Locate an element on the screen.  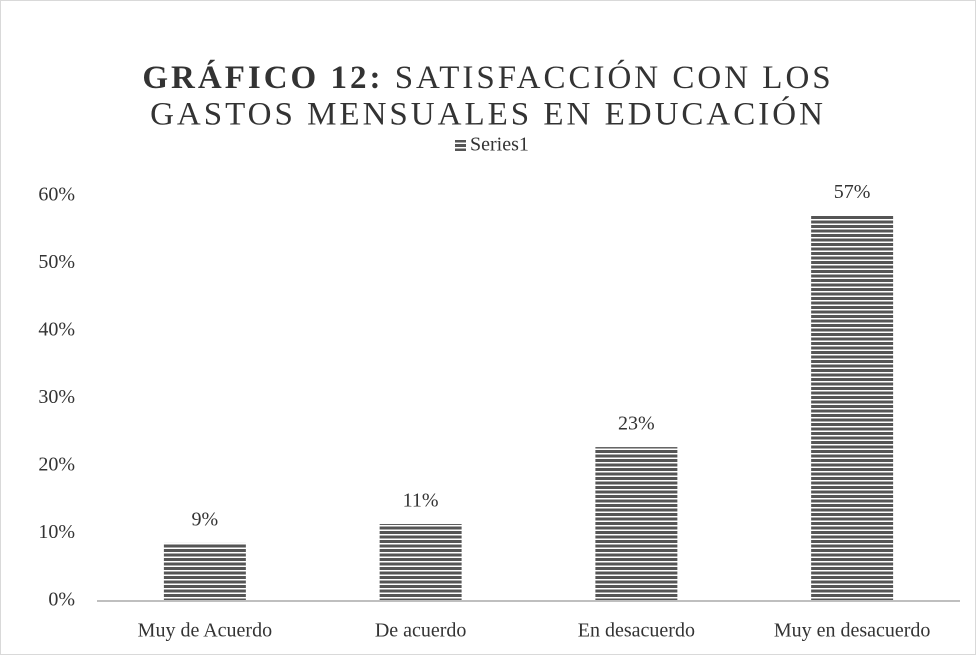
x-tick-label: Muy en desacuerdo is located at coordinates (852, 631).